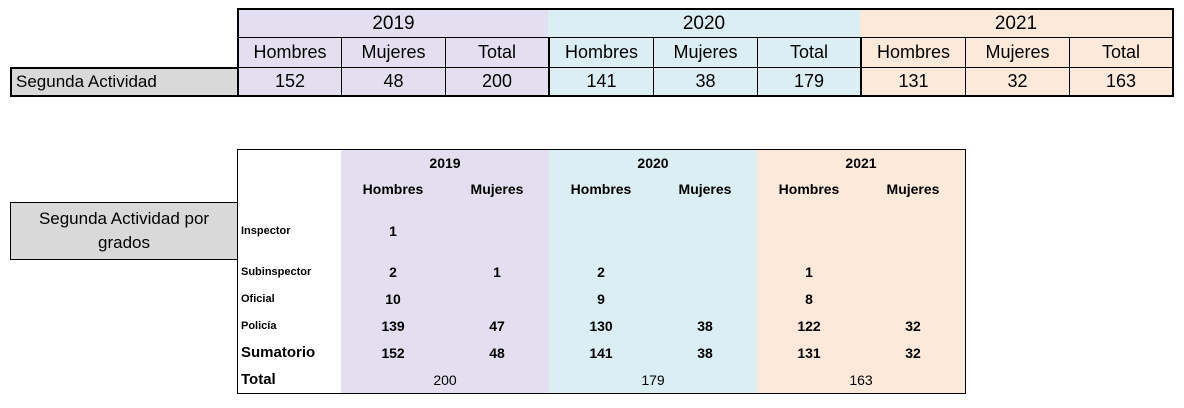 The height and width of the screenshot is (408, 1184). What do you see at coordinates (289, 162) in the screenshot?
I see `grades-corner-cell` at bounding box center [289, 162].